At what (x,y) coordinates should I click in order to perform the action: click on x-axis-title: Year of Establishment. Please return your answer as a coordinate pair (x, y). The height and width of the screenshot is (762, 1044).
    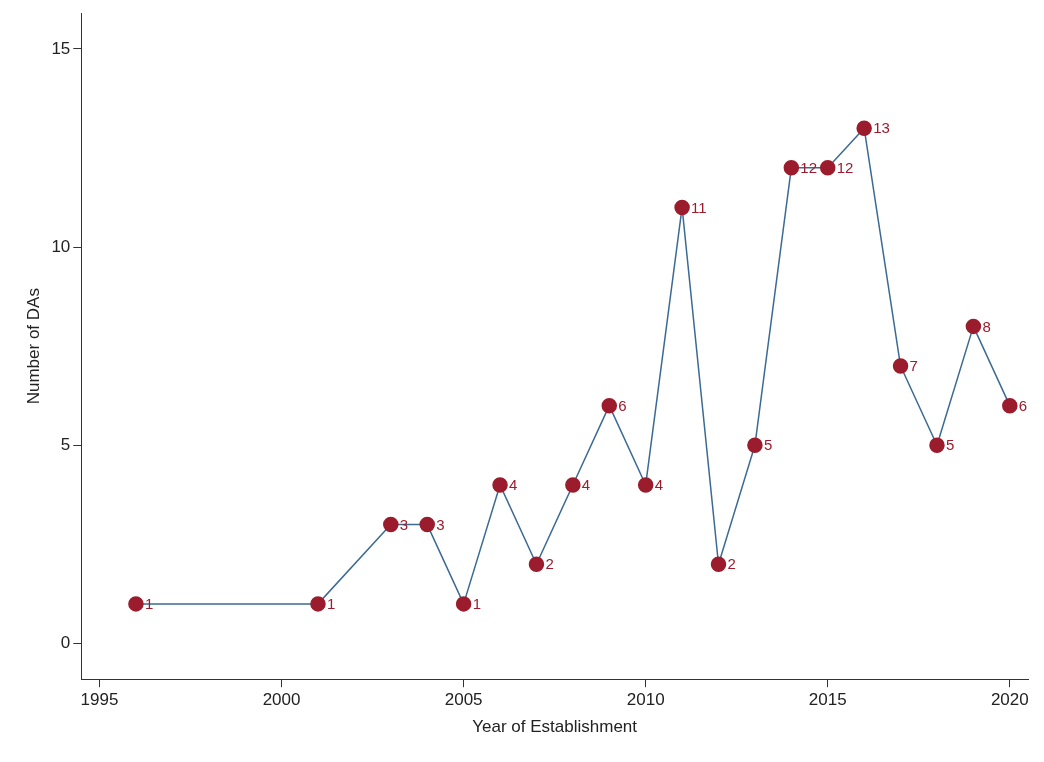
    Looking at the image, I should click on (555, 727).